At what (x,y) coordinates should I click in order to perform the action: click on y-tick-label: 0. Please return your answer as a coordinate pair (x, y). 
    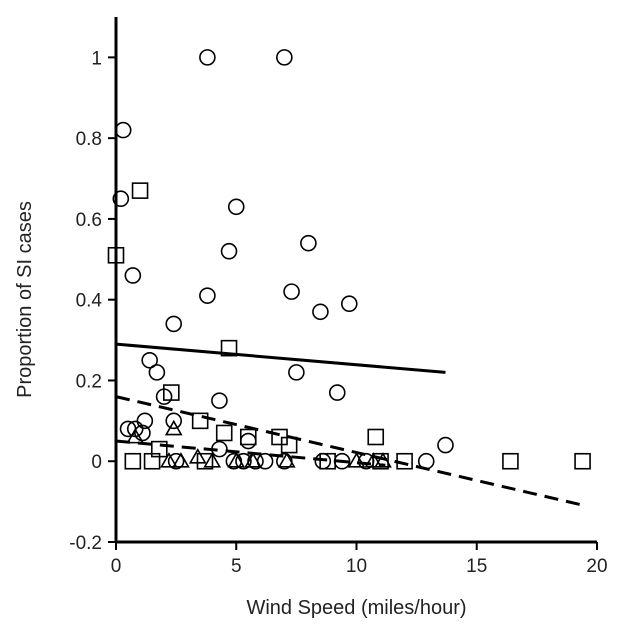
    Looking at the image, I should click on (96, 462).